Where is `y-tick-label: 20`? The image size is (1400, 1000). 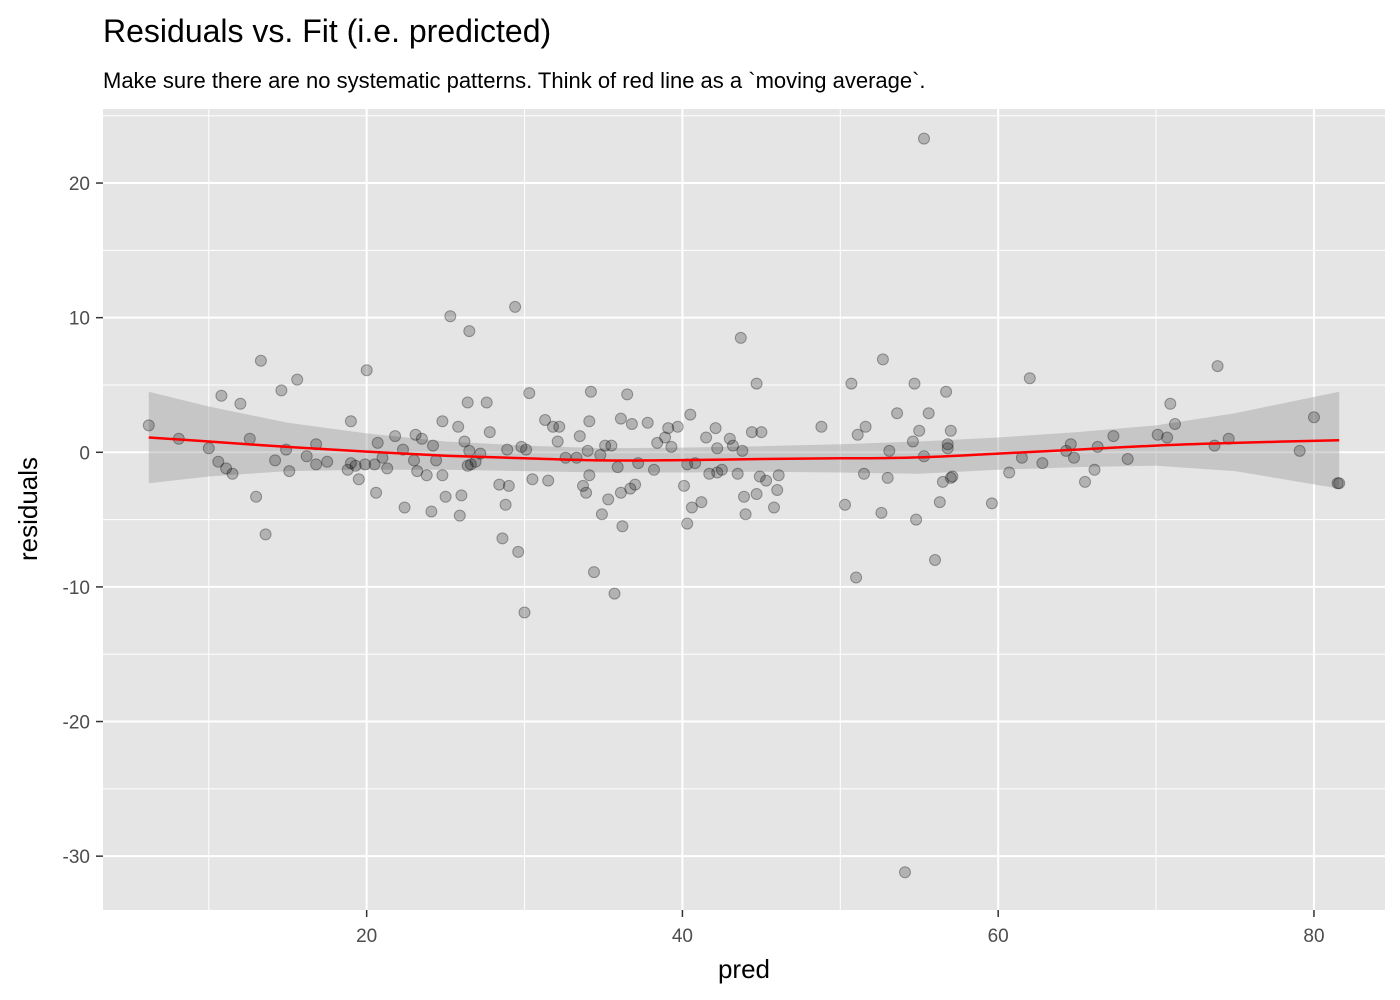 y-tick-label: 20 is located at coordinates (79, 184).